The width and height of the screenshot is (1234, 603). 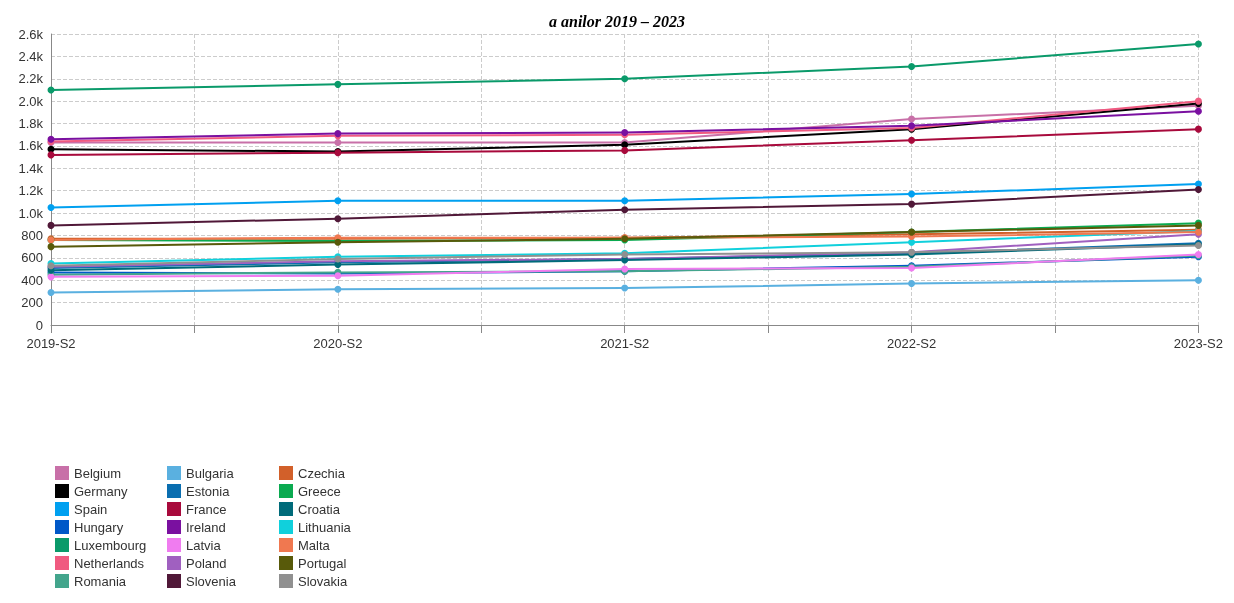 What do you see at coordinates (51, 343) in the screenshot?
I see `x-tick-label: 2019-S2` at bounding box center [51, 343].